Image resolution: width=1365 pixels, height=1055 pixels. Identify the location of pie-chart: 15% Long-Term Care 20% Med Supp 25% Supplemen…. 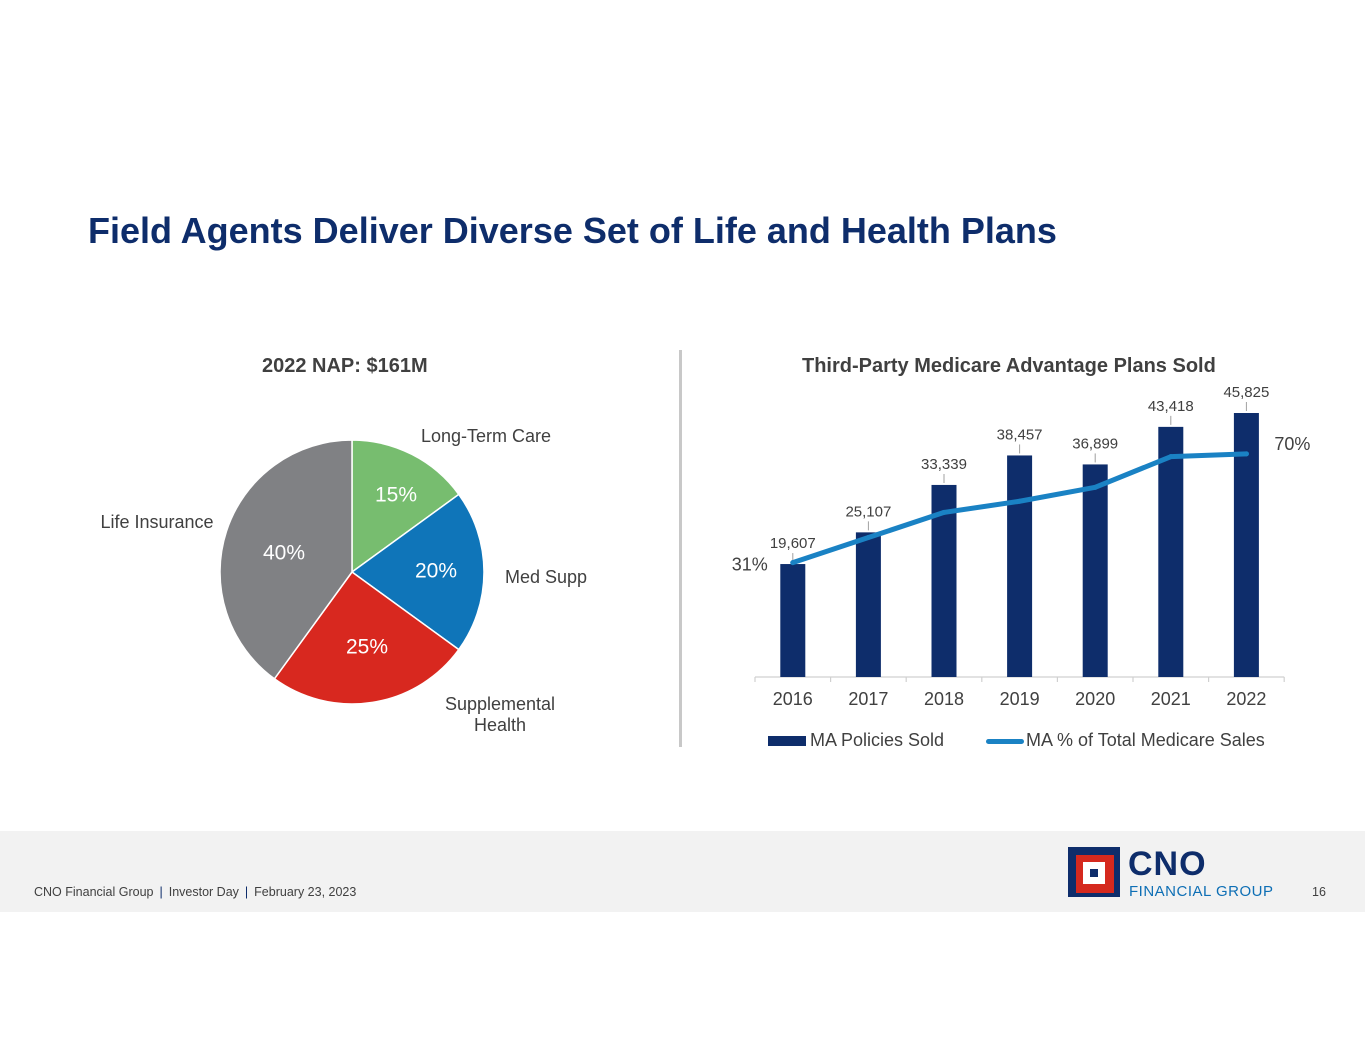
(343, 580).